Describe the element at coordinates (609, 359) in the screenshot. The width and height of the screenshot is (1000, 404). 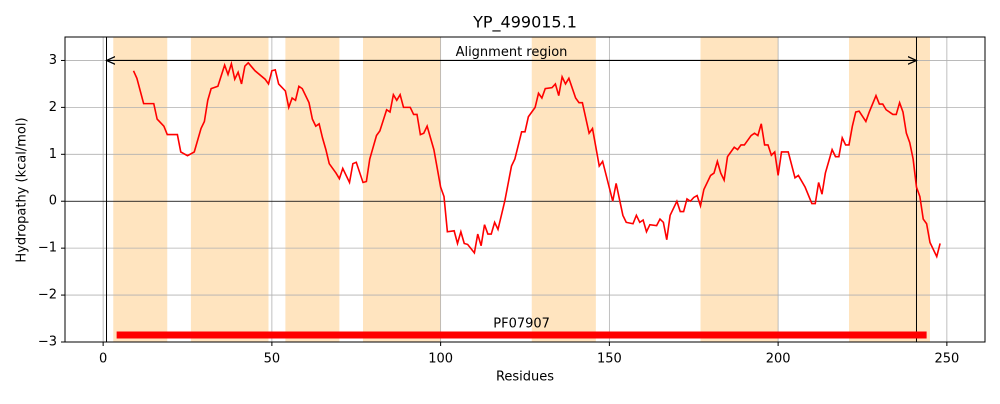
I see `x-tick-label: 150` at that location.